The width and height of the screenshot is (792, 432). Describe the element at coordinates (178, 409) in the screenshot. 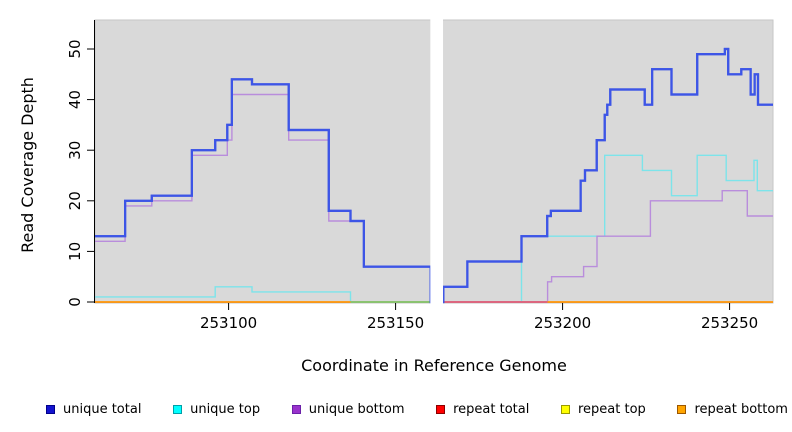

I see `legend-swatch-unique-top` at that location.